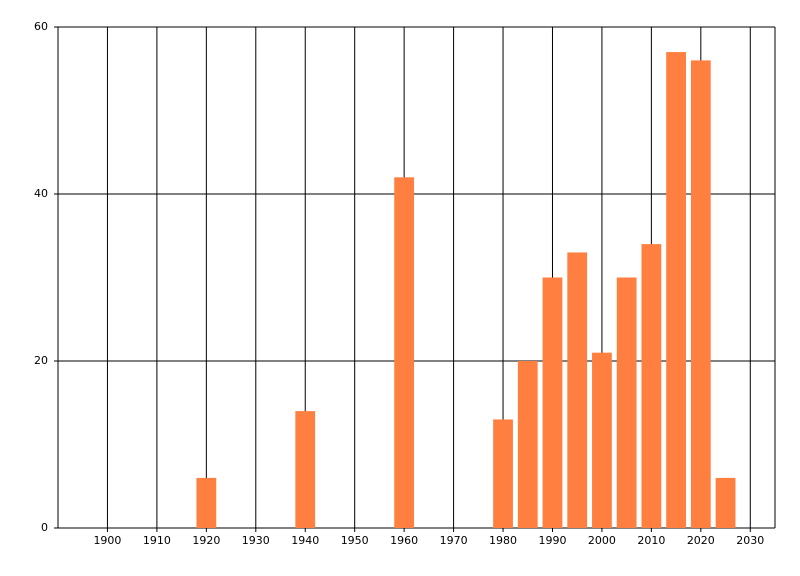 Image resolution: width=800 pixels, height=576 pixels. What do you see at coordinates (701, 540) in the screenshot?
I see `x-tick-label: 2020` at bounding box center [701, 540].